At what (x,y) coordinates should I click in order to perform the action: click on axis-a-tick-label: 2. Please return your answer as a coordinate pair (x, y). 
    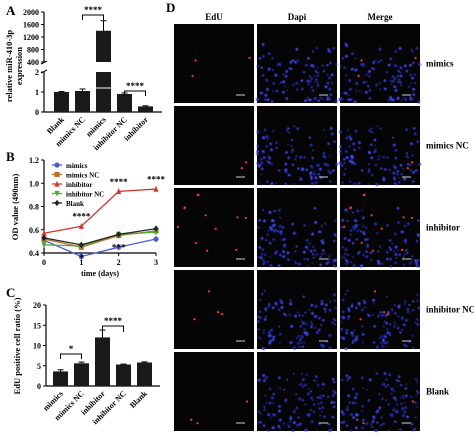
    Looking at the image, I should click on (37, 72).